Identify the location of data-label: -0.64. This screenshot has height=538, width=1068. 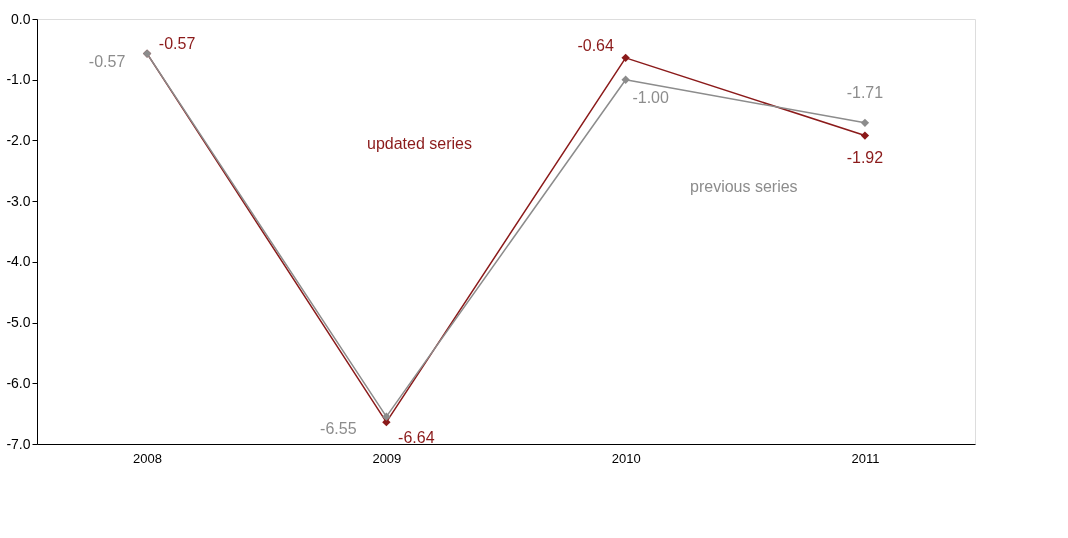
(595, 45).